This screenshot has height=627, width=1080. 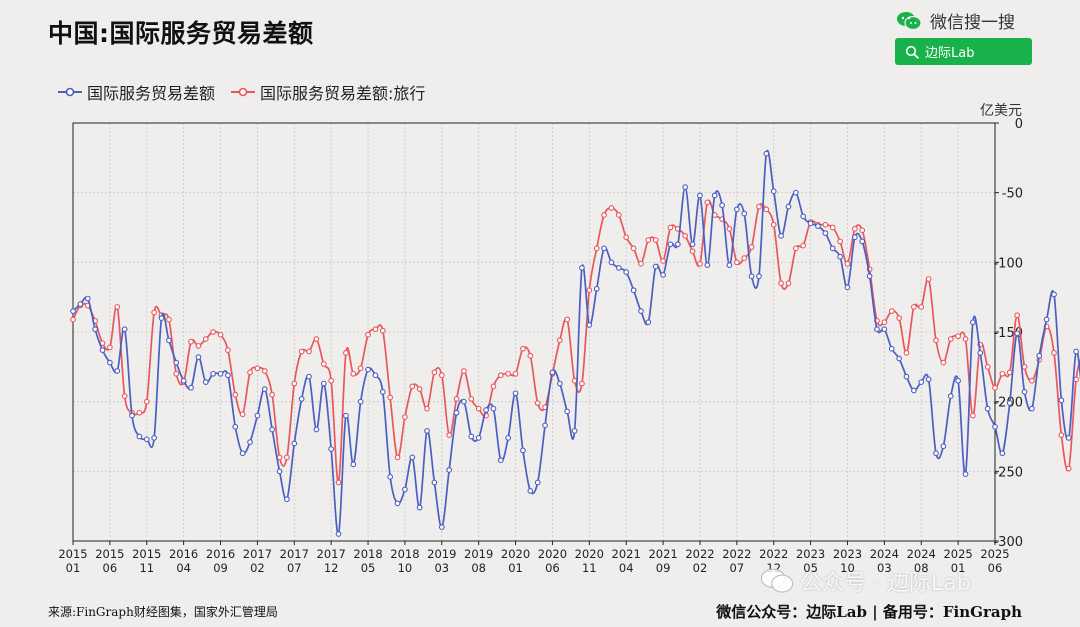 What do you see at coordinates (955, 20) in the screenshot?
I see `wechat-search: 微信搜一搜` at bounding box center [955, 20].